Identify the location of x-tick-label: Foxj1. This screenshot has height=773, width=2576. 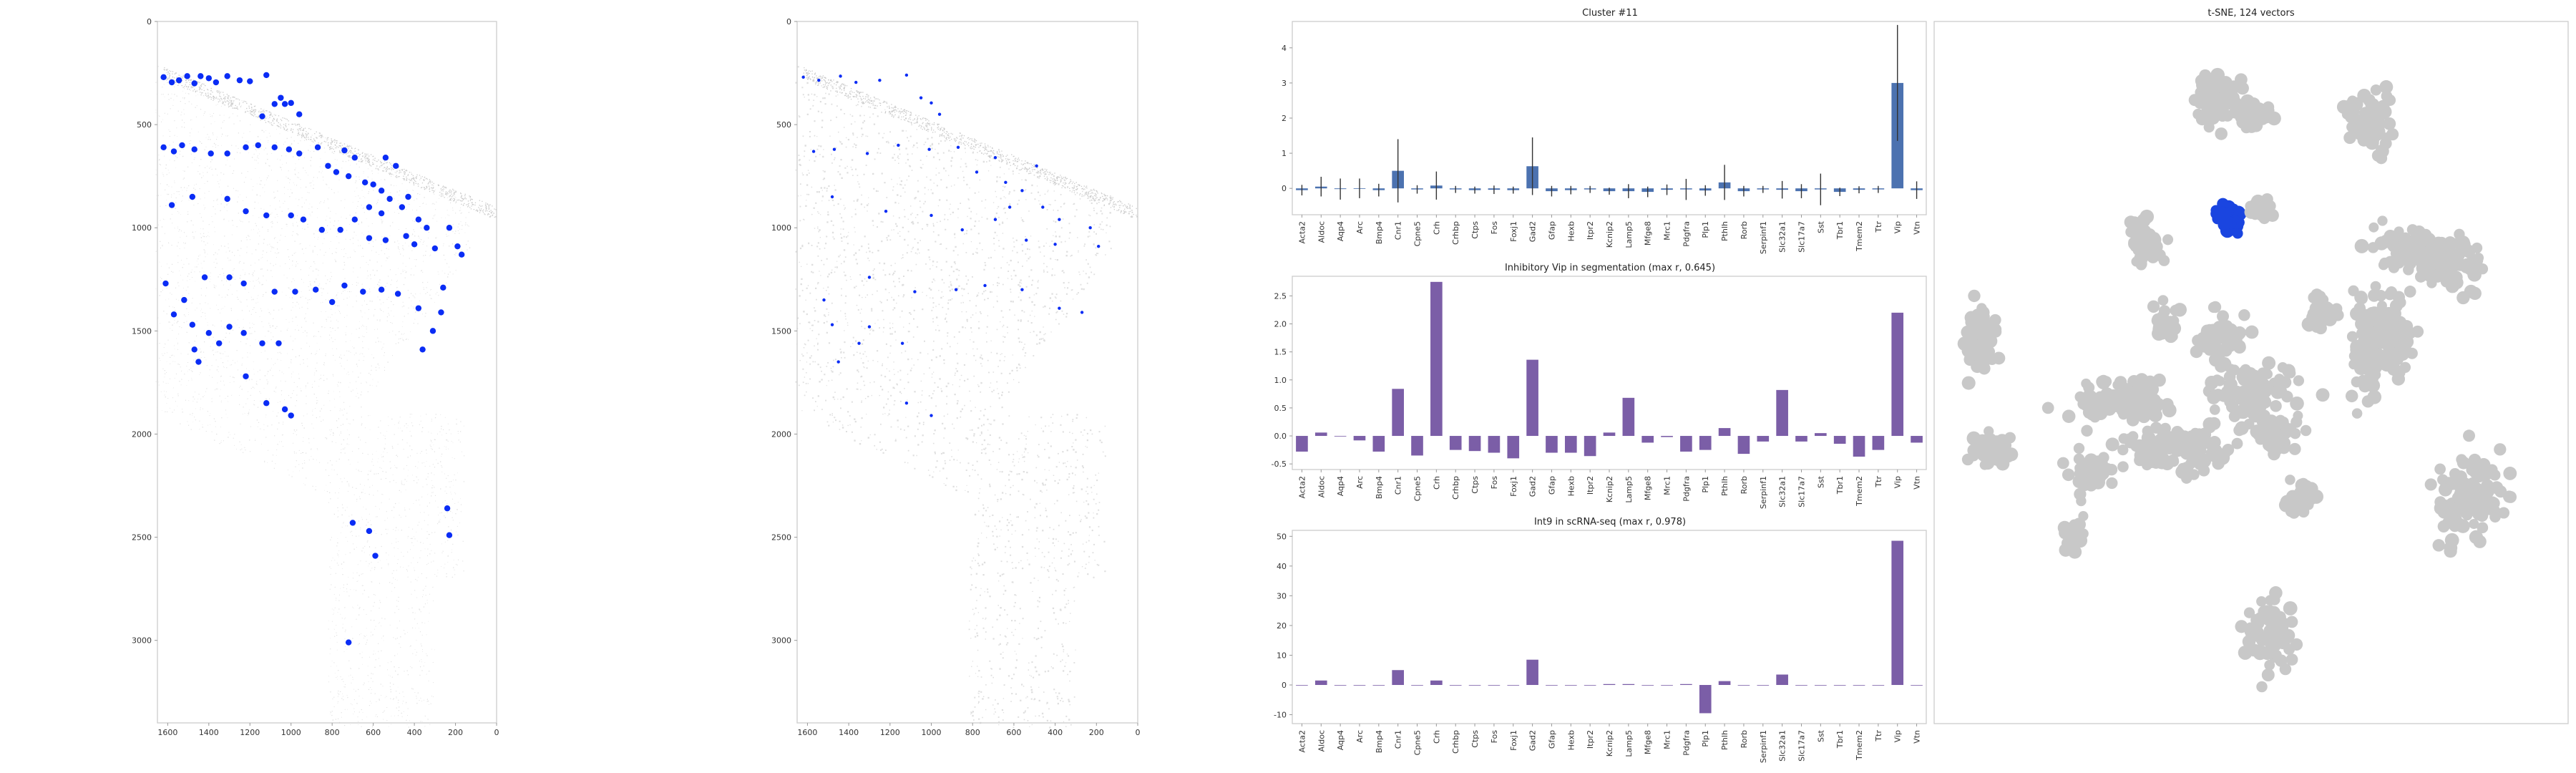
(1513, 740).